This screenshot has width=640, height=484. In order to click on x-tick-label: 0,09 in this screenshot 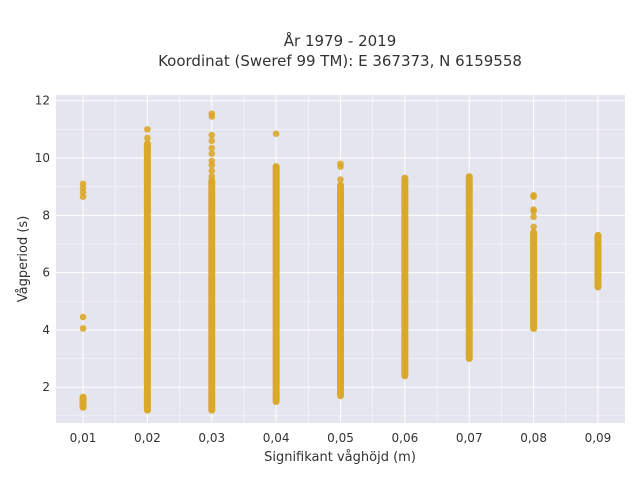, I will do `click(598, 438)`.